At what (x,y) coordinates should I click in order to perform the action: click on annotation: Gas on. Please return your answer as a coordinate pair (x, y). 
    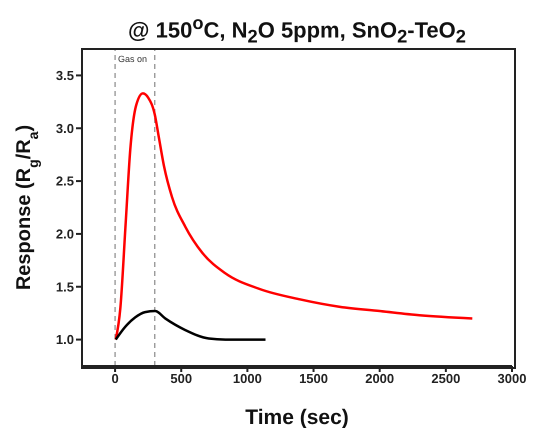
    Looking at the image, I should click on (133, 59).